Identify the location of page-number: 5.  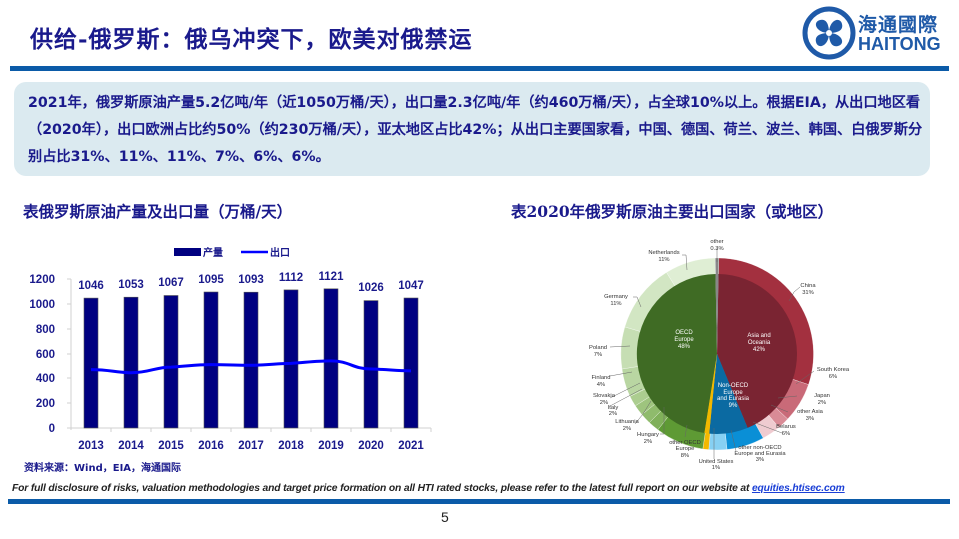
(445, 517).